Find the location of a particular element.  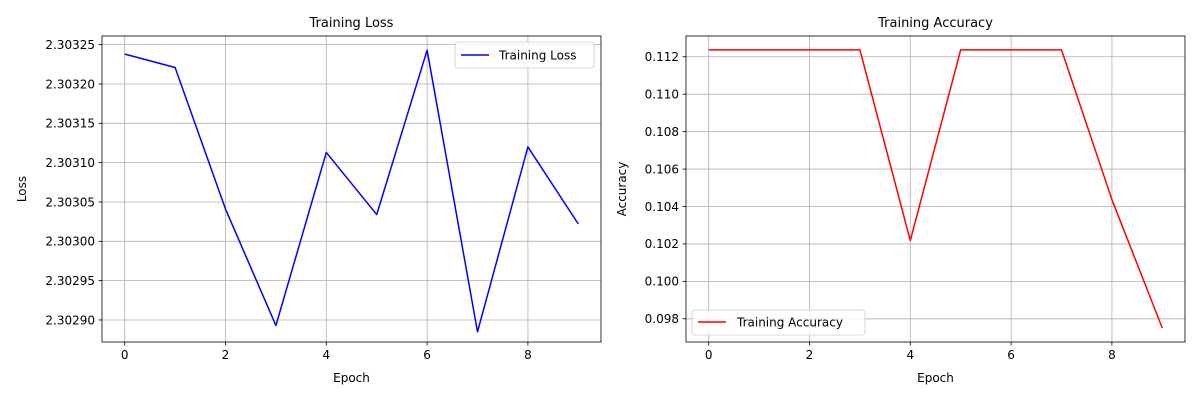

accuracy-x-tick-label: 6 is located at coordinates (1011, 355).